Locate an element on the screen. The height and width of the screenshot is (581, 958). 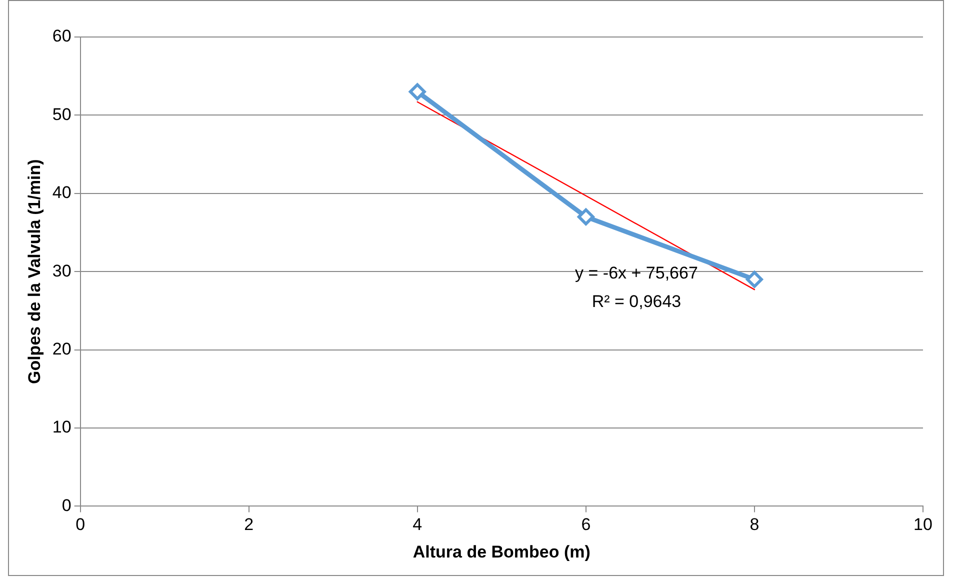
y-tick-label: 10 is located at coordinates (62, 427).